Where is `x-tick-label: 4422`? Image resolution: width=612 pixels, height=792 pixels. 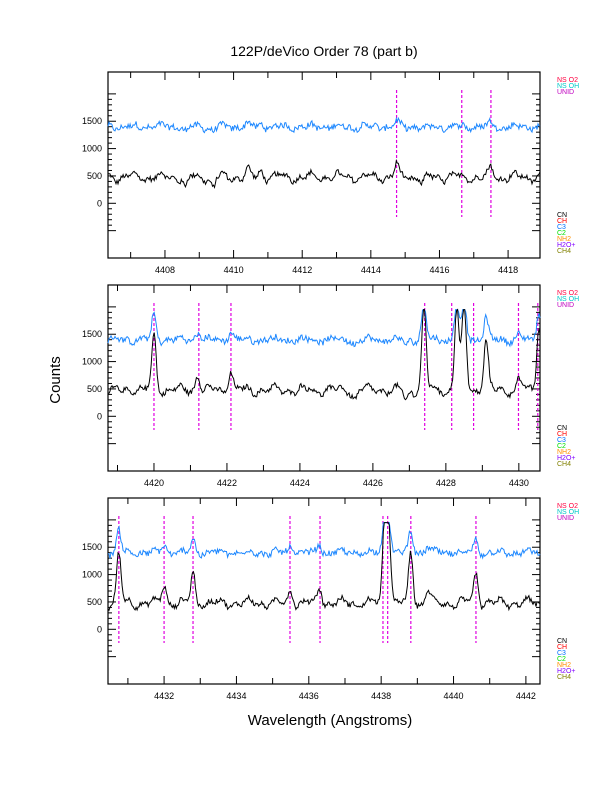
x-tick-label: 4422 is located at coordinates (227, 483).